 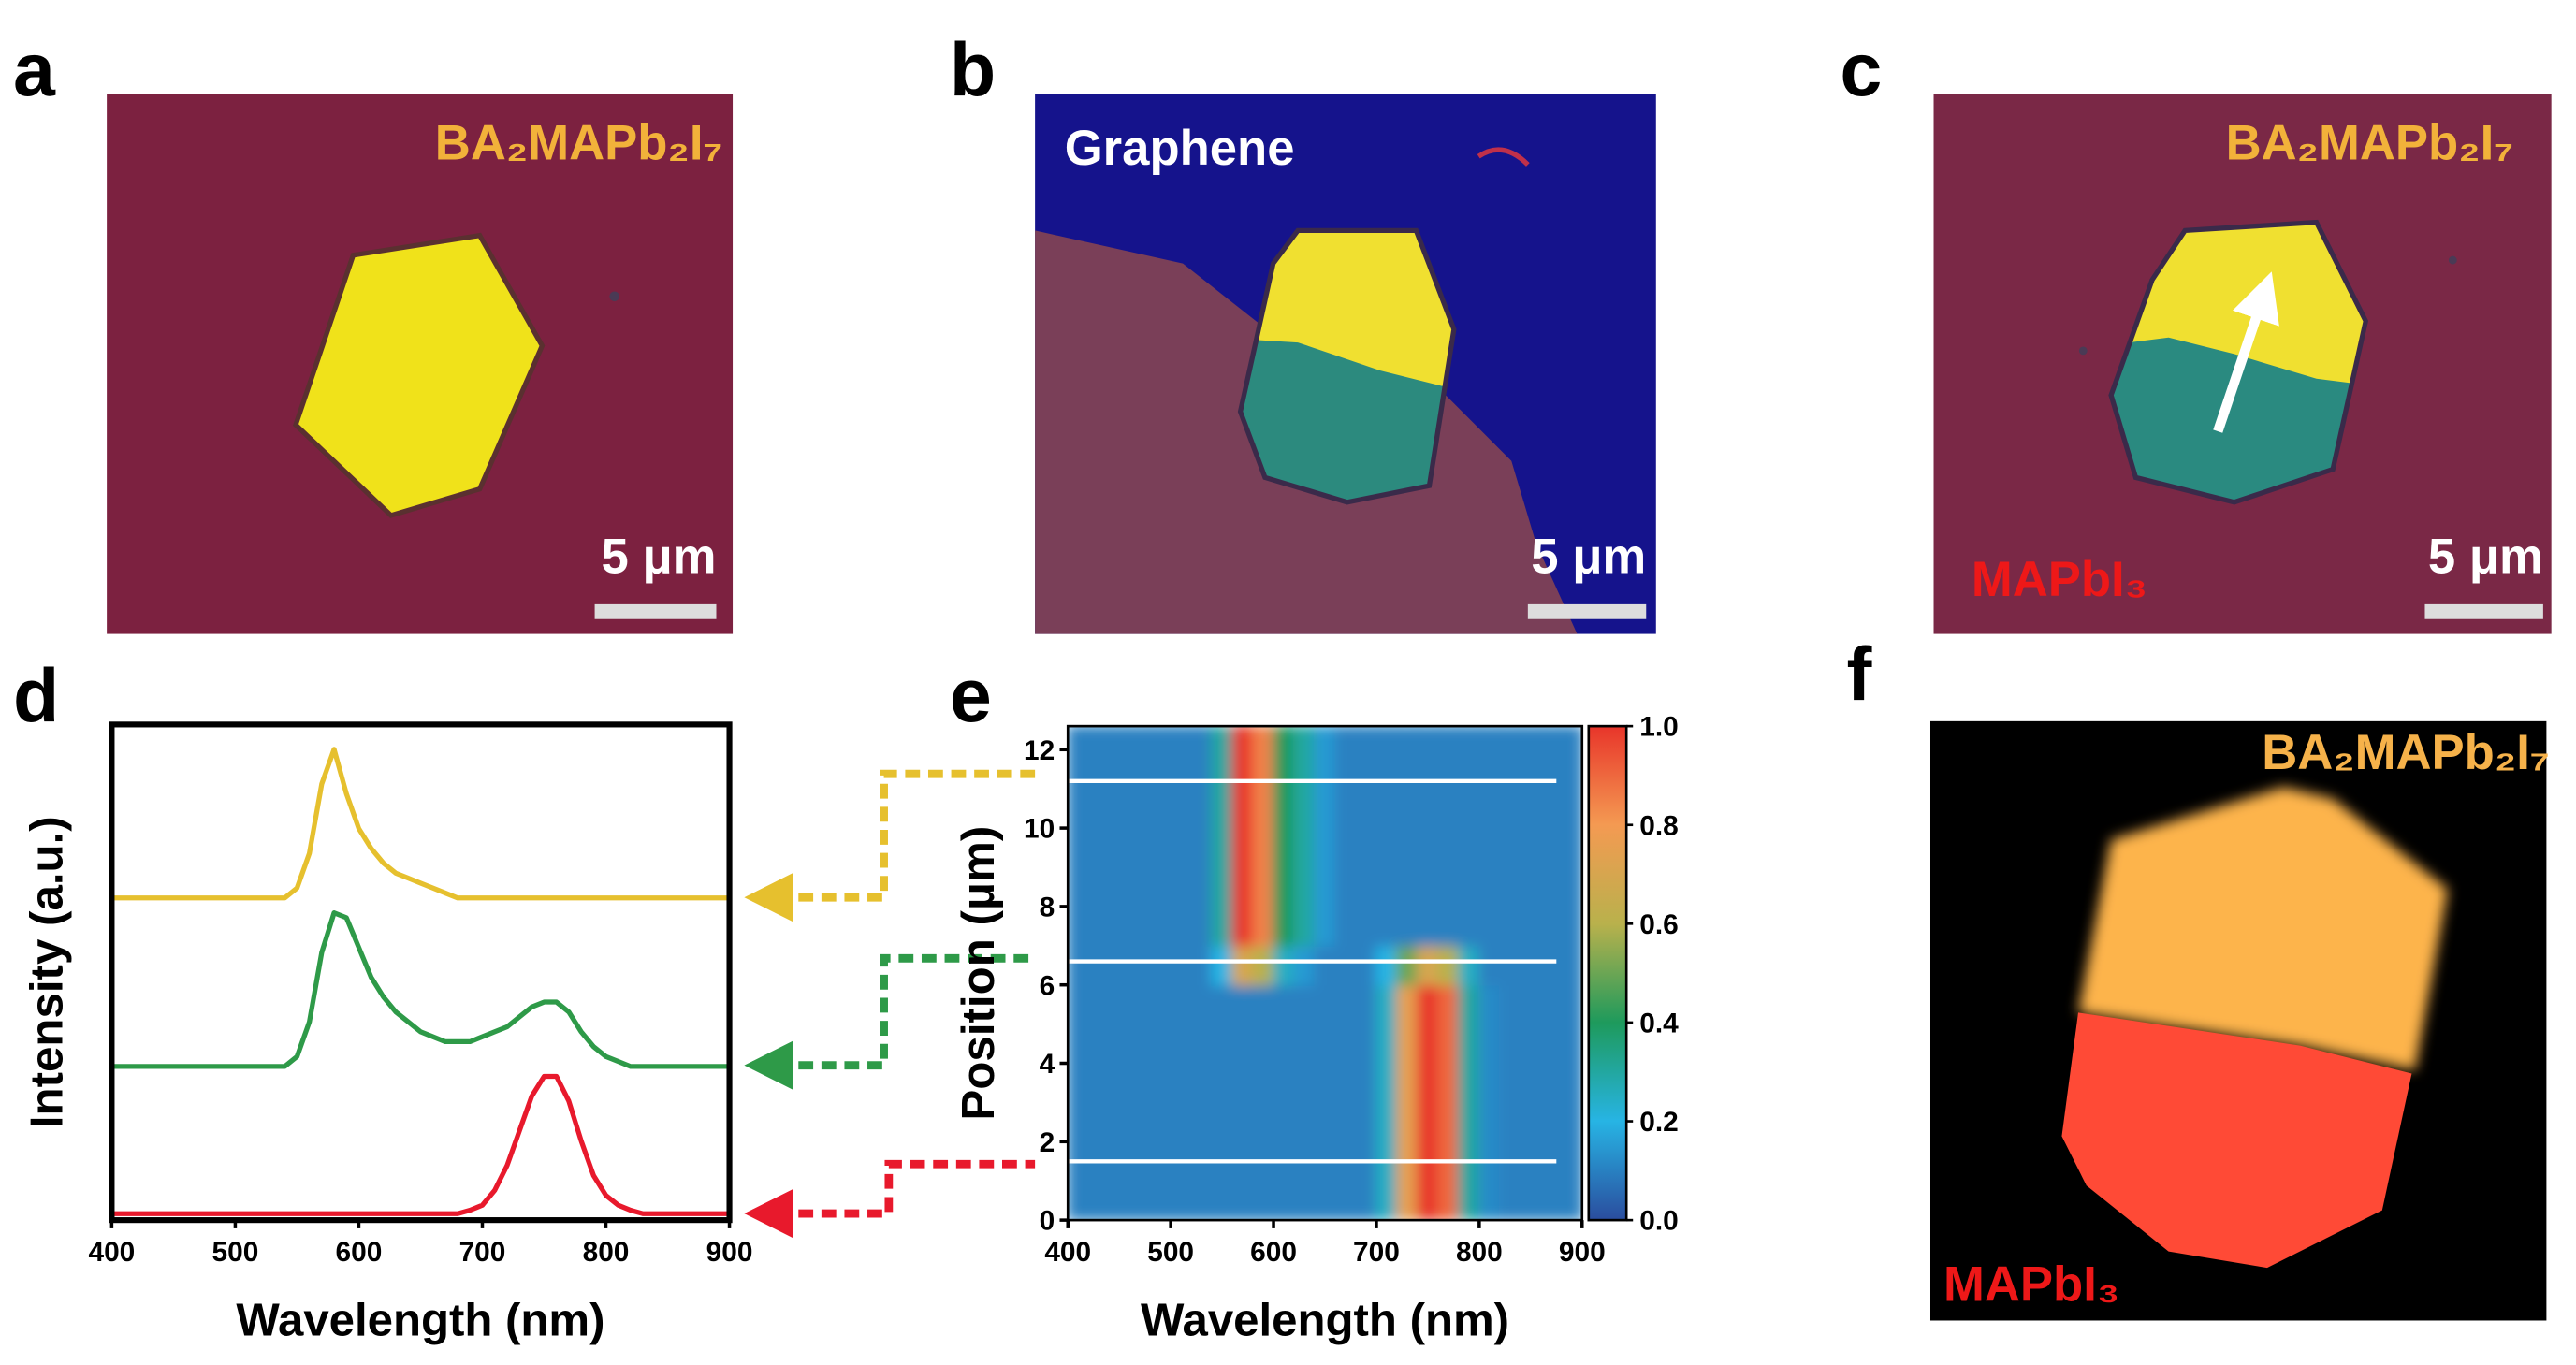 I want to click on material-label: MAPbI₃, so click(x=2031, y=1284).